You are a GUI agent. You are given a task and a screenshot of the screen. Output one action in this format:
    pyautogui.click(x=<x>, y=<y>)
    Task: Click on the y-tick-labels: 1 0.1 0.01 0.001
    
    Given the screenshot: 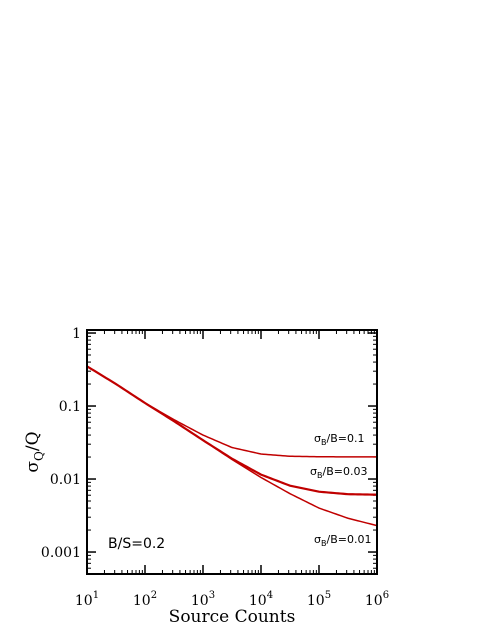 What is the action you would take?
    pyautogui.click(x=61, y=443)
    